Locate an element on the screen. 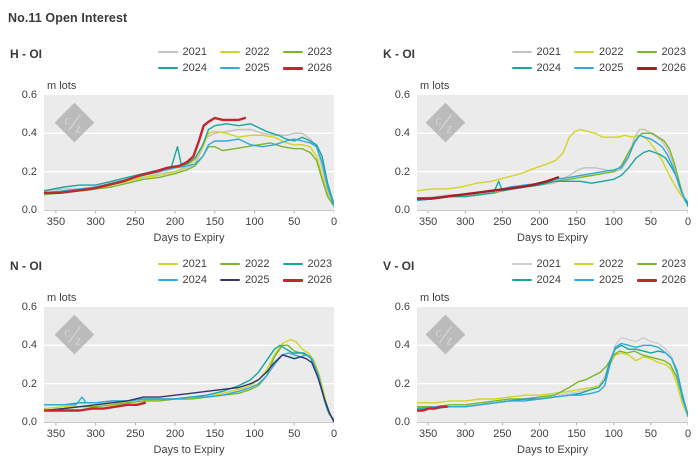  legend-label: 2021 is located at coordinates (549, 264).